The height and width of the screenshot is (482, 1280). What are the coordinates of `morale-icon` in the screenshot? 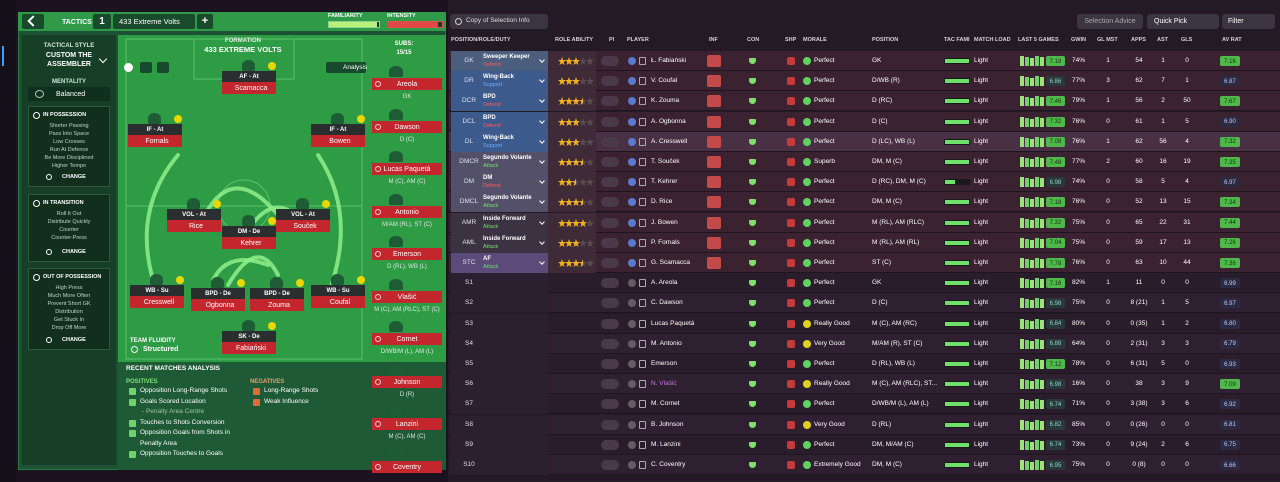 It's located at (807, 343).